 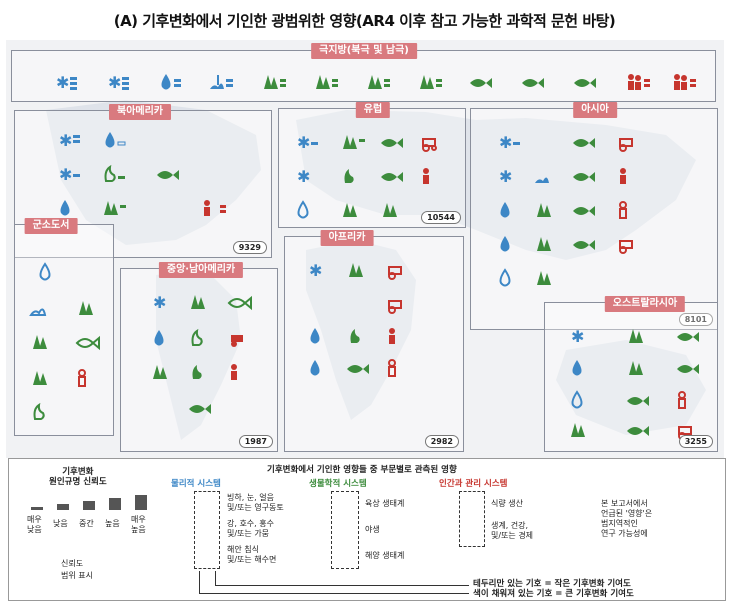 I want to click on region-label: 오스트랄라시아, so click(x=645, y=304).